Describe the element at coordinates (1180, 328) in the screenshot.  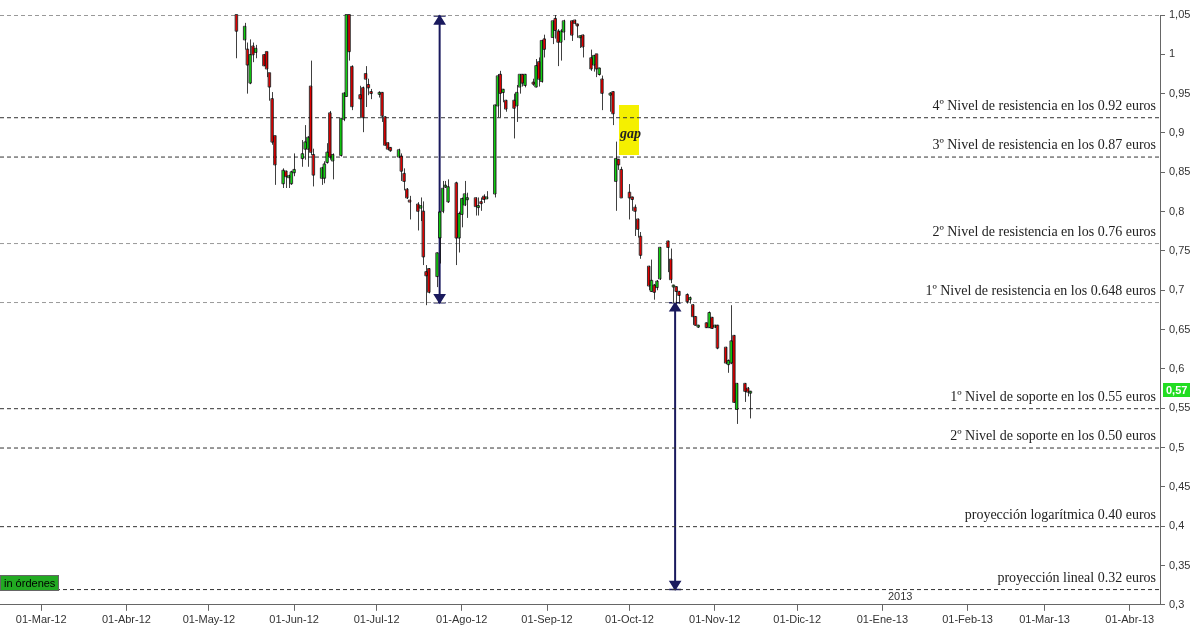
I see `y-tick-label: 0,65` at that location.